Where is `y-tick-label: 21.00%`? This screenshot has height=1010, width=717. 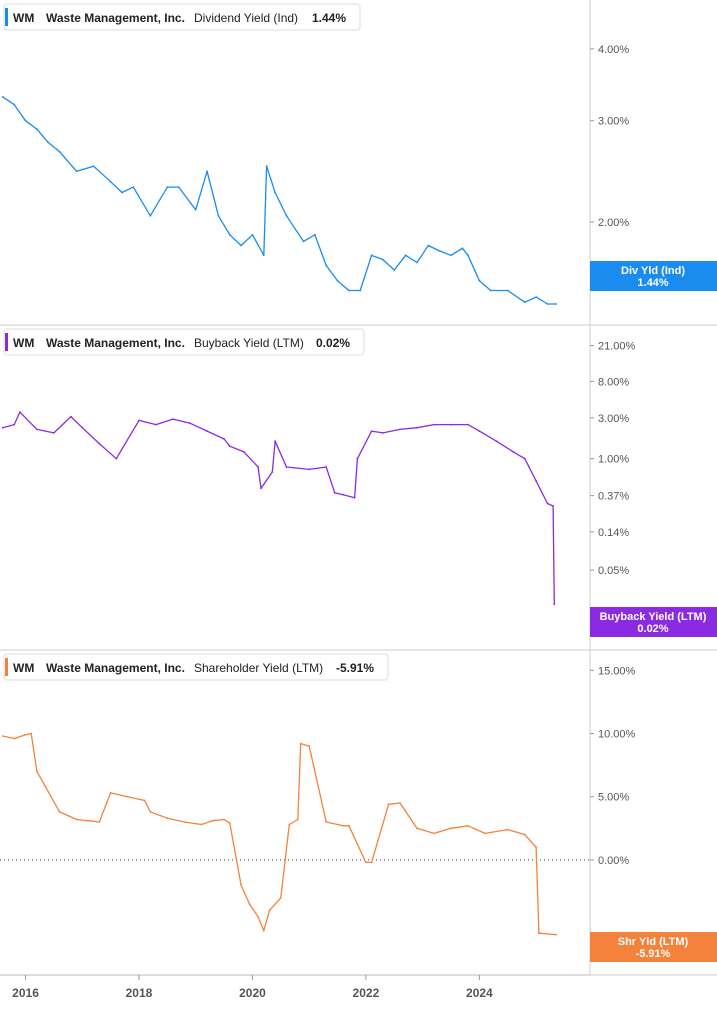
y-tick-label: 21.00% is located at coordinates (617, 346).